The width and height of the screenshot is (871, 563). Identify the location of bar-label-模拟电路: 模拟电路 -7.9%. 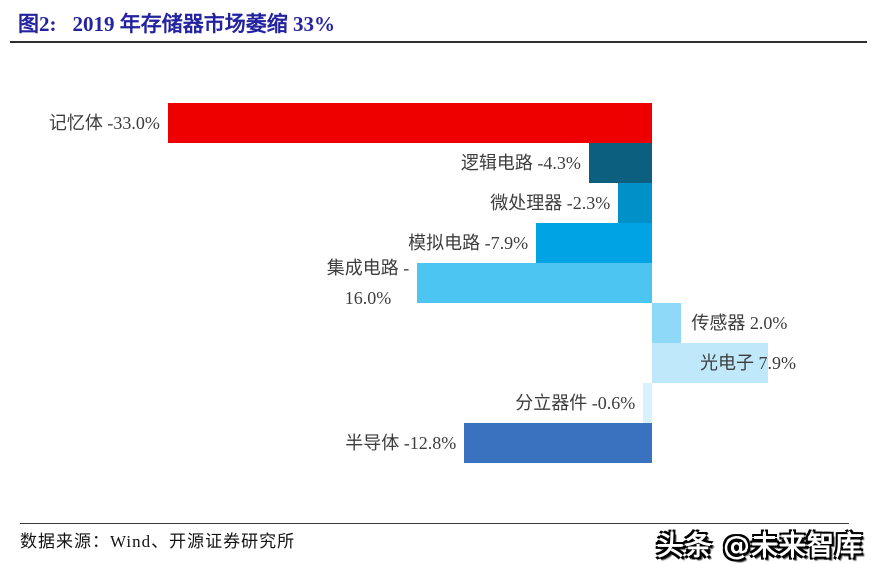
(468, 243).